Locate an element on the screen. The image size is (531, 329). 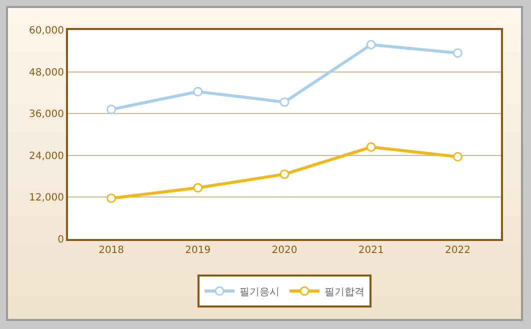
y-tick-label: 12,000 is located at coordinates (46, 198).